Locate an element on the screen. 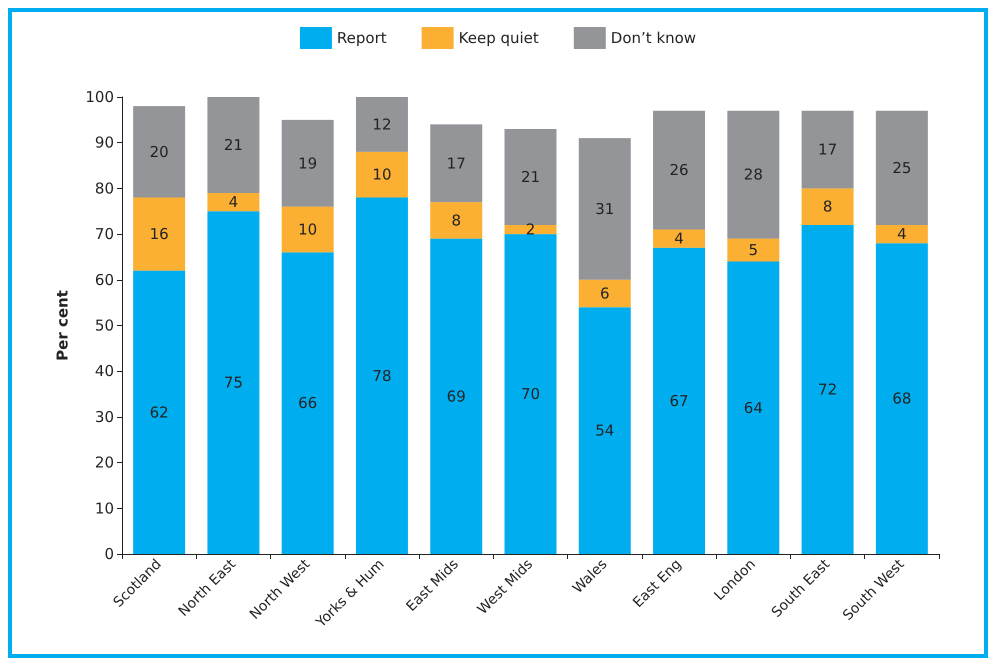 This screenshot has height=672, width=999. data-label: 72 is located at coordinates (828, 389).